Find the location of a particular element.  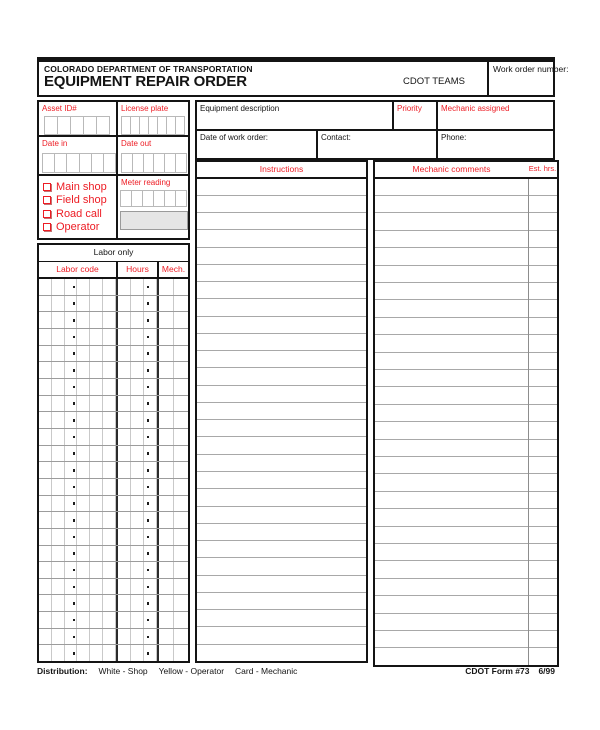

meter-reading-field is located at coordinates (153, 198).